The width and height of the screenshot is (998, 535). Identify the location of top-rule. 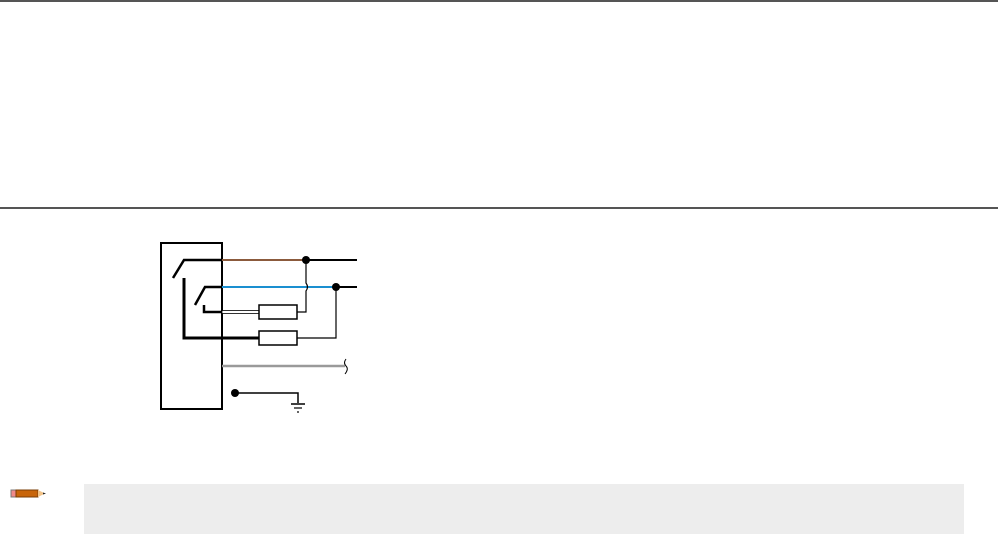
(499, 1).